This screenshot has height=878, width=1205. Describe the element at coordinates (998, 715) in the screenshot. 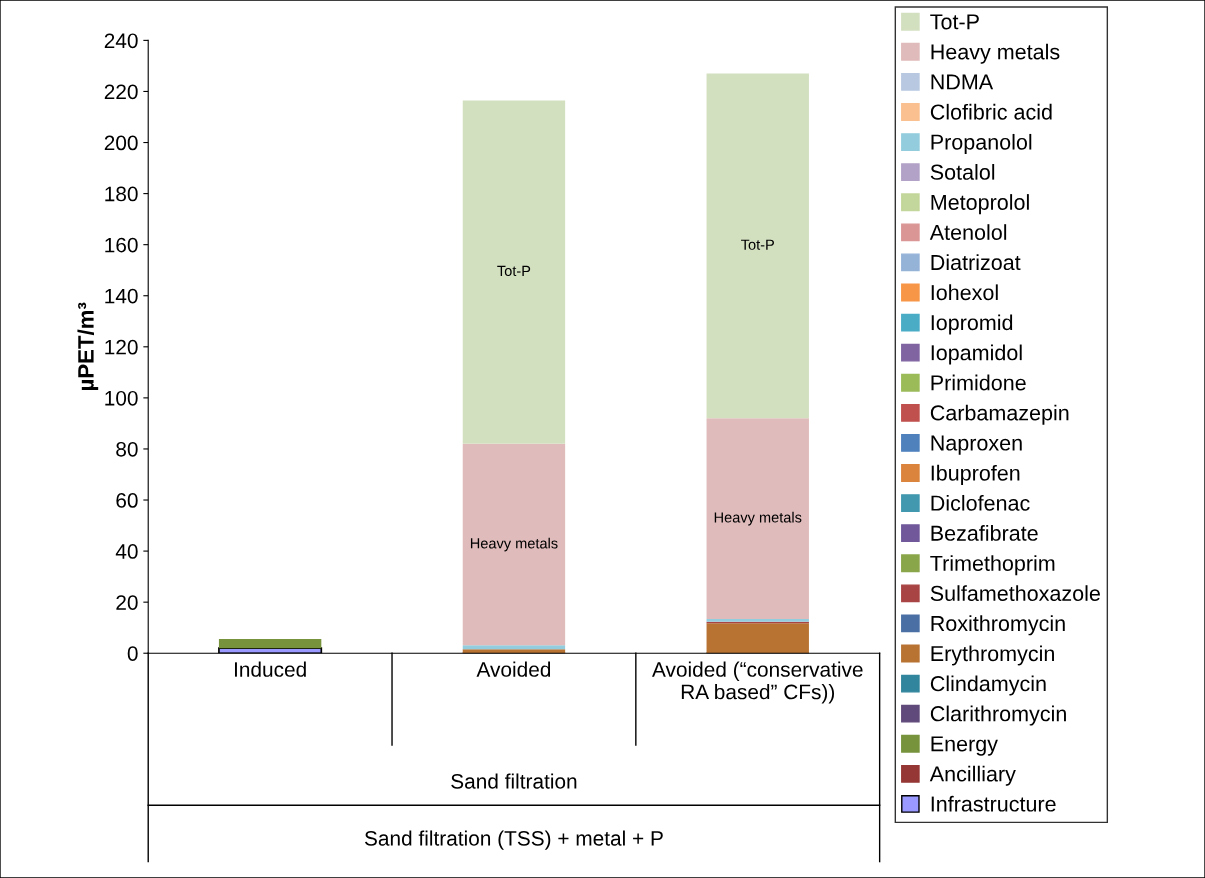

I see `legend-label: Clarithromycin` at that location.